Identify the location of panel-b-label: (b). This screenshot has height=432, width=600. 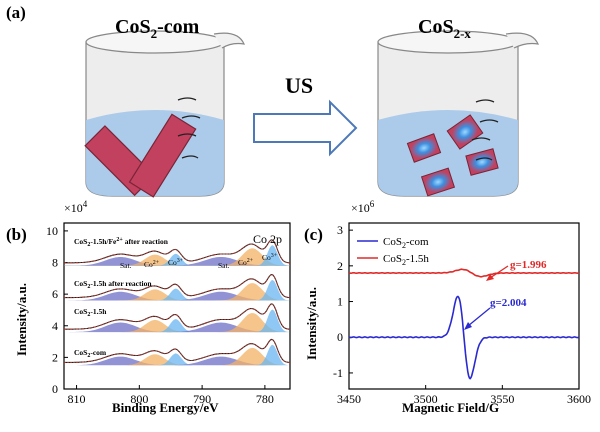
(16, 234).